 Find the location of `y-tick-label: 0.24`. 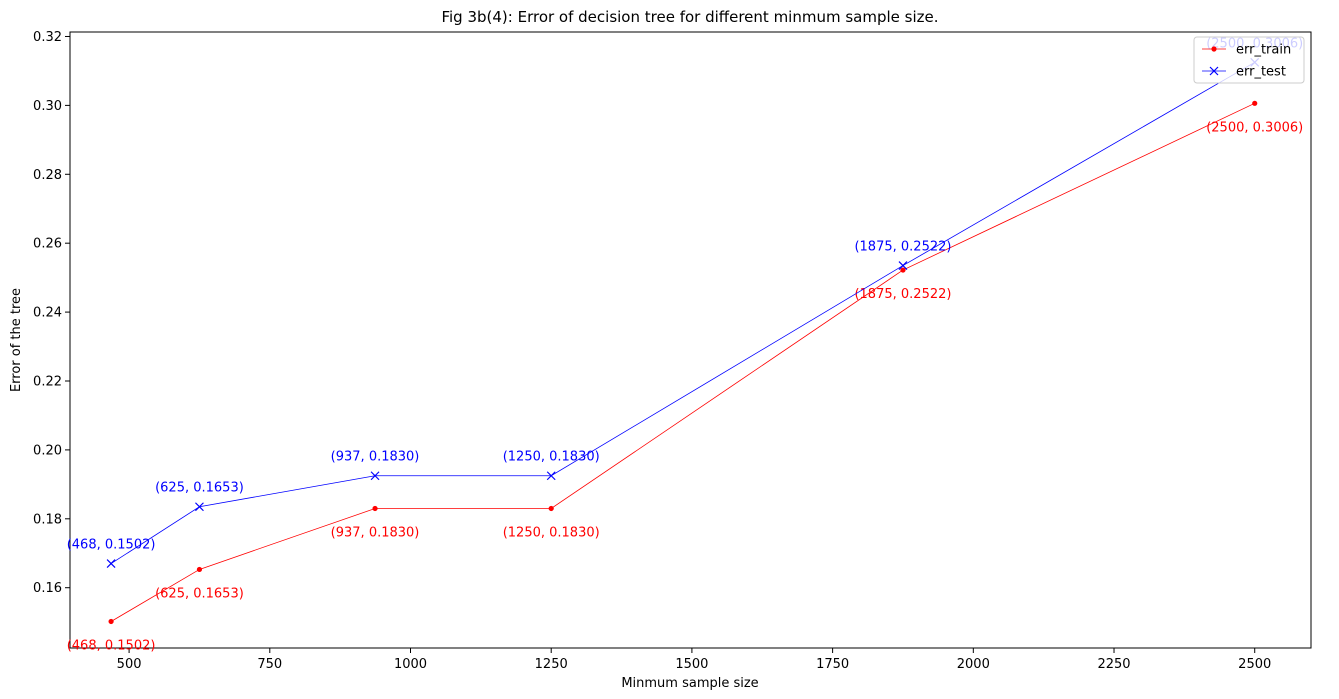

y-tick-label: 0.24 is located at coordinates (47, 313).